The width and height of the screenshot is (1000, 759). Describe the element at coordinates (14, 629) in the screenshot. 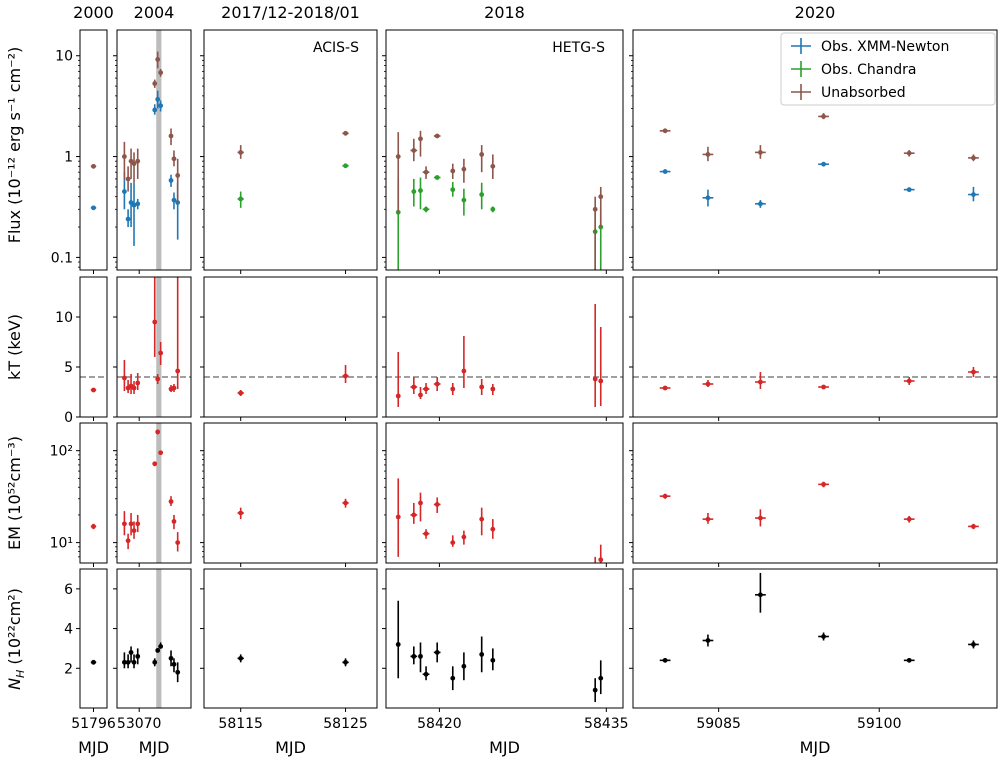

I see `nh-unit: (10²²cm²)` at that location.